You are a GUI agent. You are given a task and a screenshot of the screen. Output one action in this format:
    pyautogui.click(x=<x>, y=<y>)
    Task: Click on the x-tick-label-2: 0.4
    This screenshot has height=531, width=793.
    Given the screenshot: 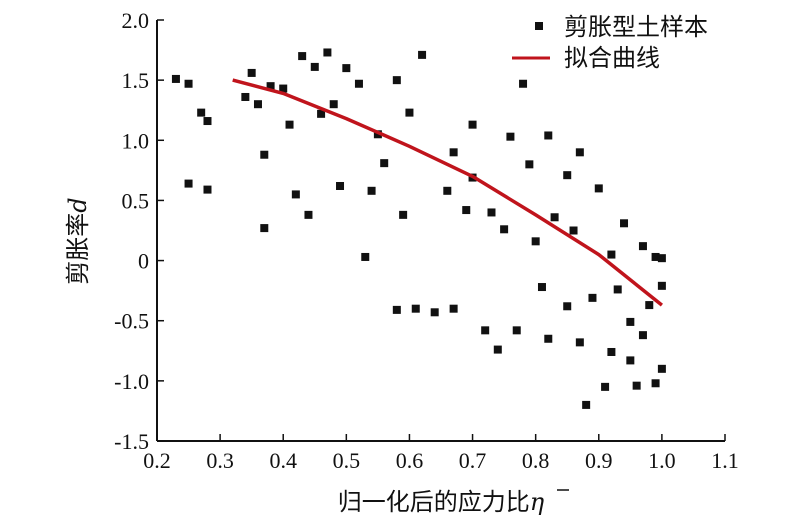 What is the action you would take?
    pyautogui.click(x=283, y=460)
    